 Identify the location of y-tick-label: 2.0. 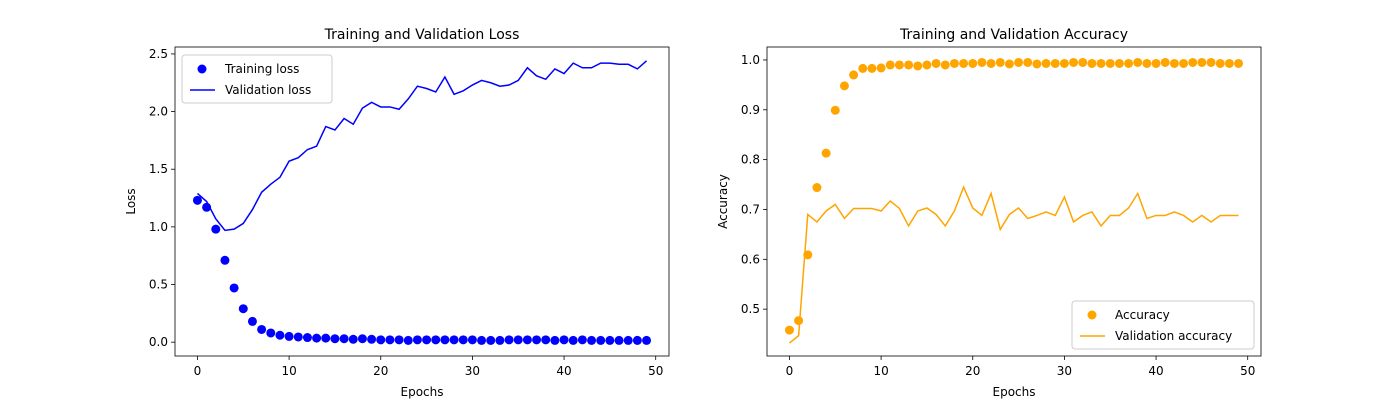
(158, 112).